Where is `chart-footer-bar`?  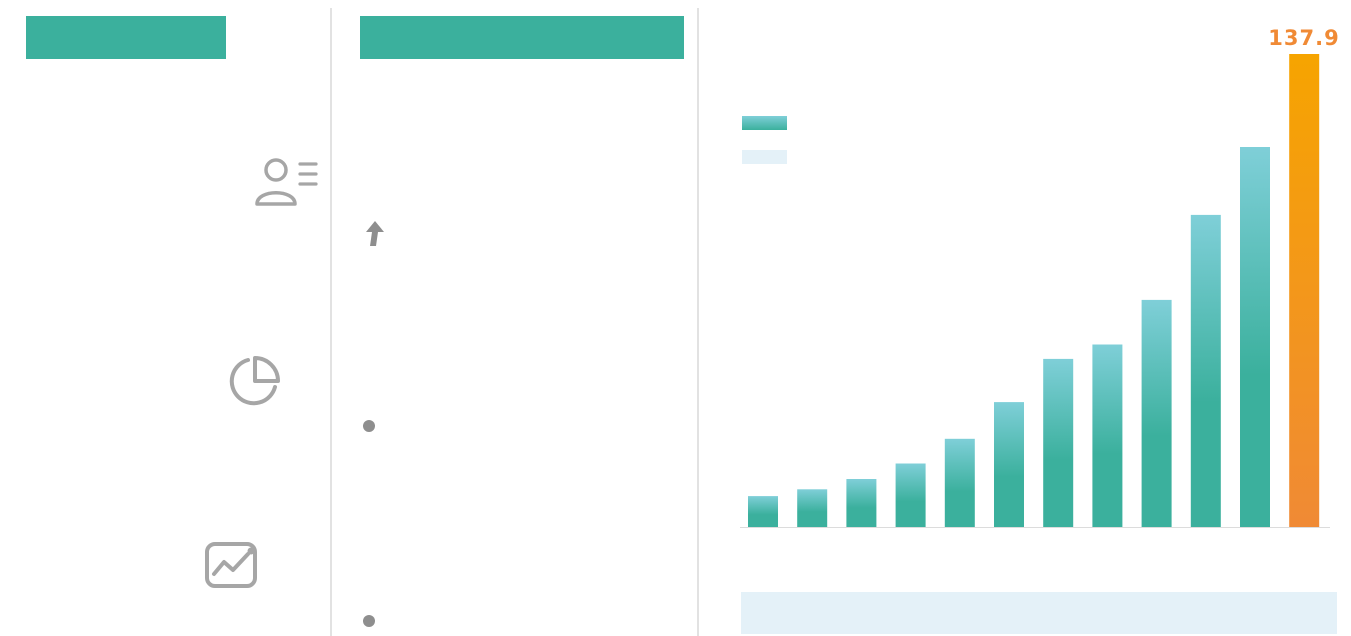 chart-footer-bar is located at coordinates (1039, 613).